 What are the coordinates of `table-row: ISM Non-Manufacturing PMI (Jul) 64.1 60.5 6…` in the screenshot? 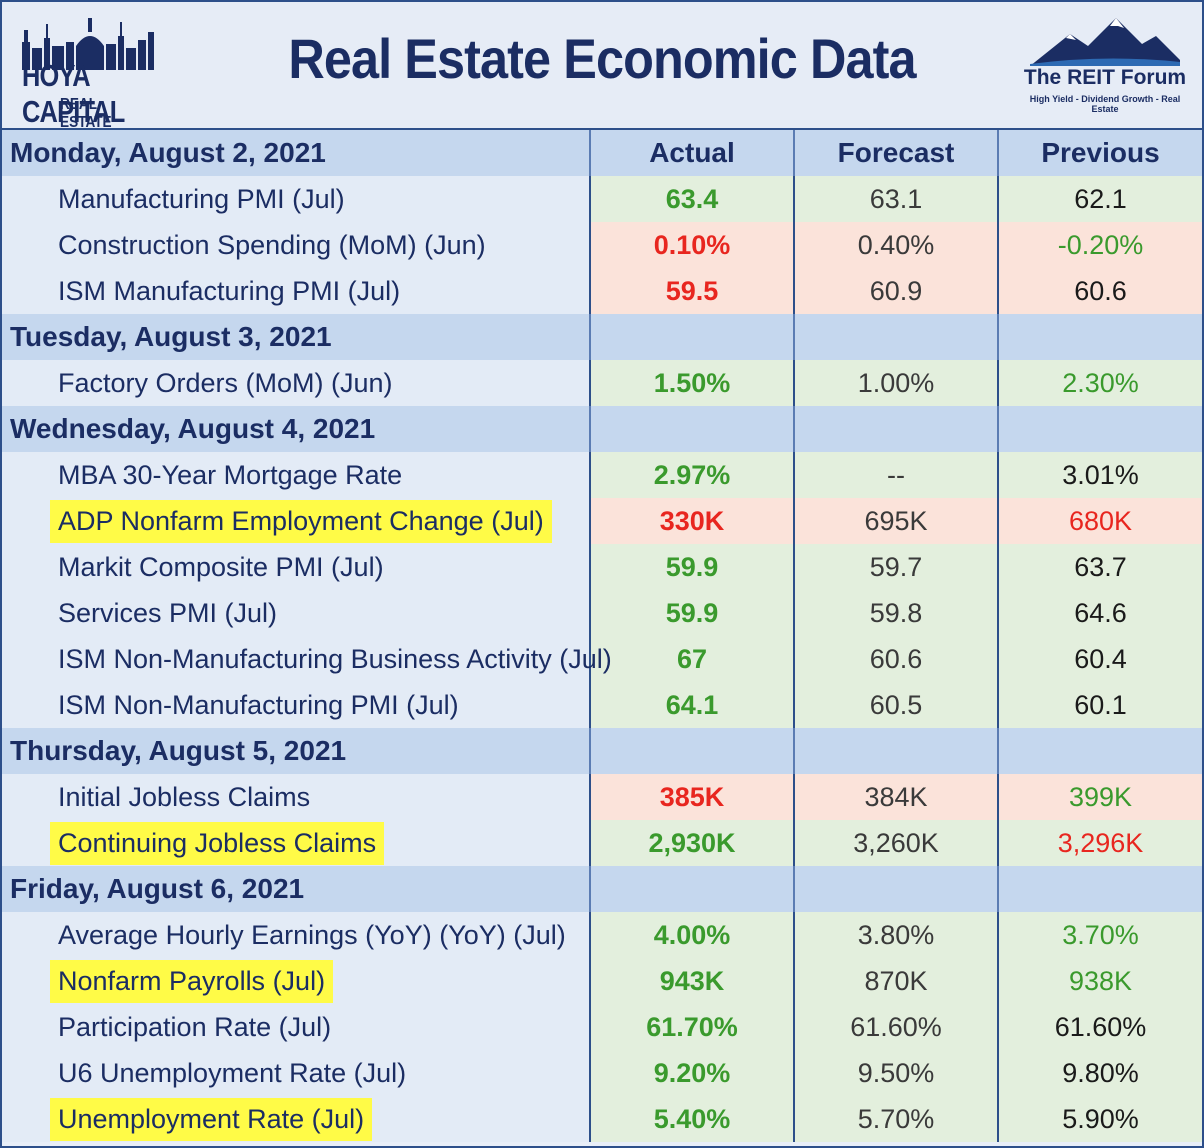 It's located at (602, 705).